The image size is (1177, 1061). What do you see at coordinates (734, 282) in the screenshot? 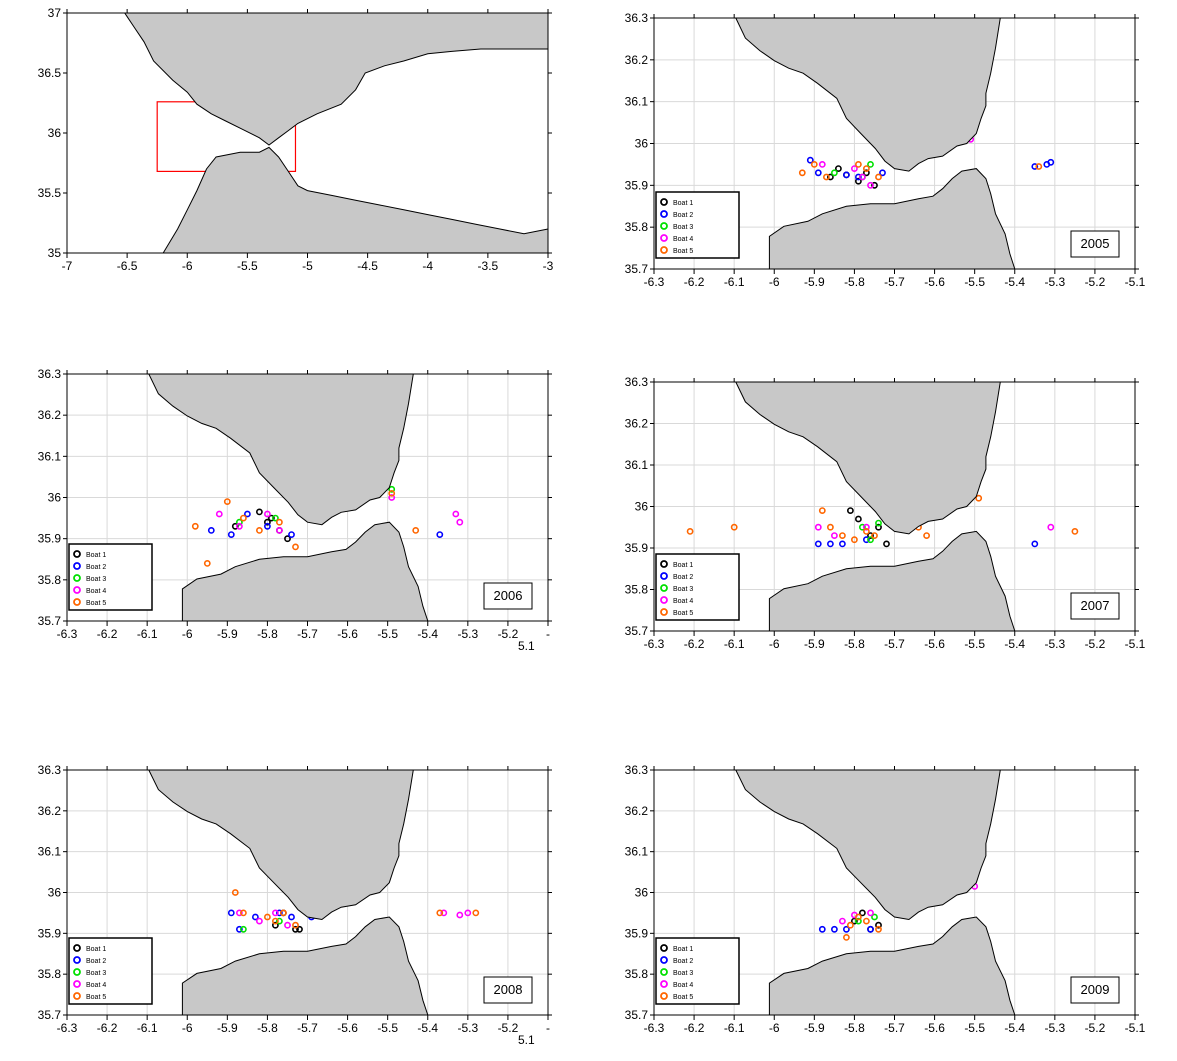
I see `x-tick-label: -6.1` at bounding box center [734, 282].